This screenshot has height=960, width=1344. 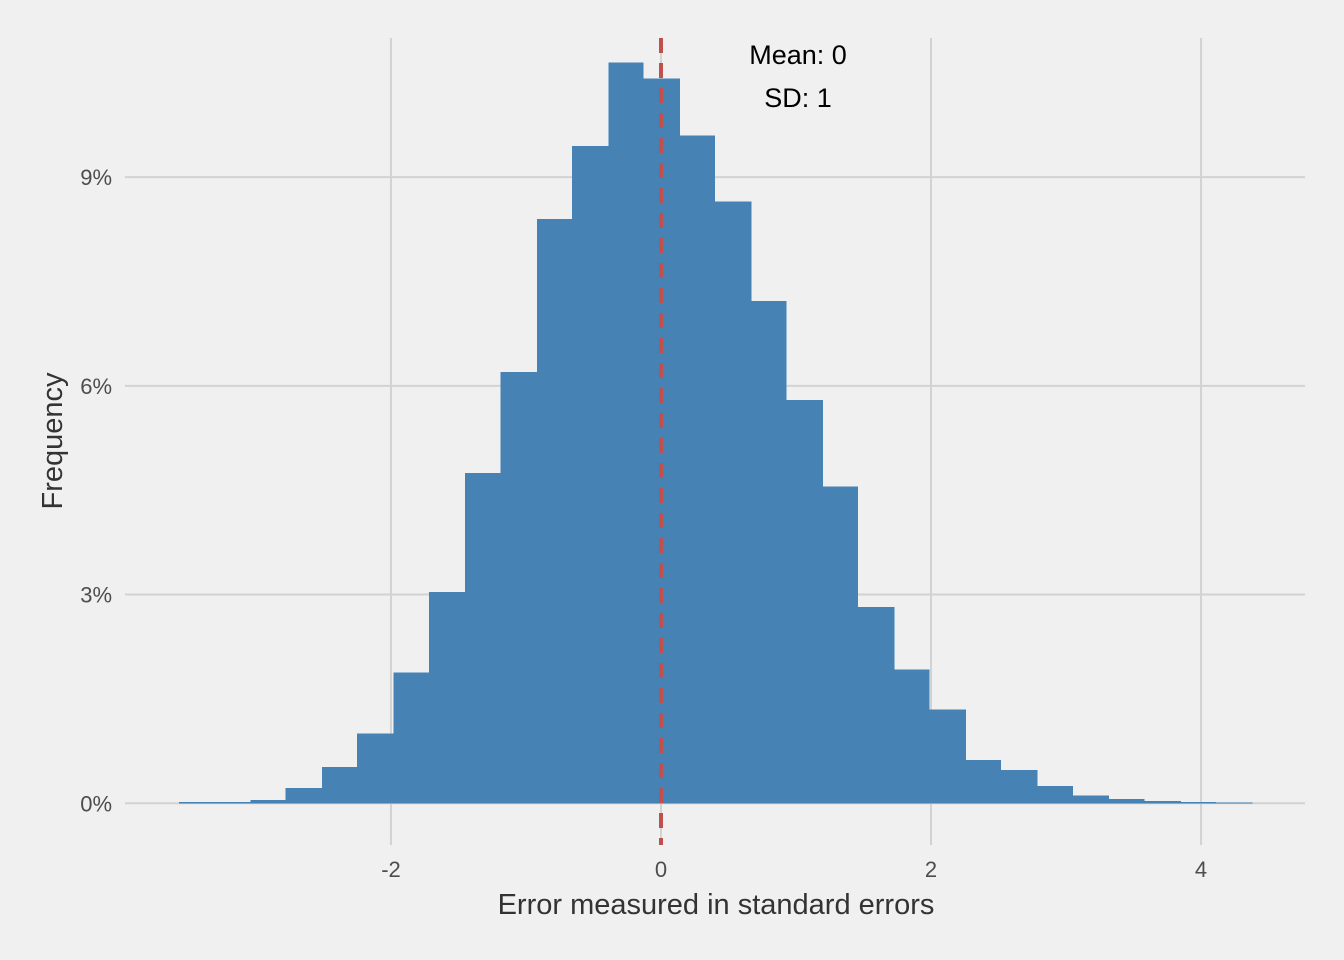 What do you see at coordinates (931, 869) in the screenshot?
I see `x-tick-label: 2` at bounding box center [931, 869].